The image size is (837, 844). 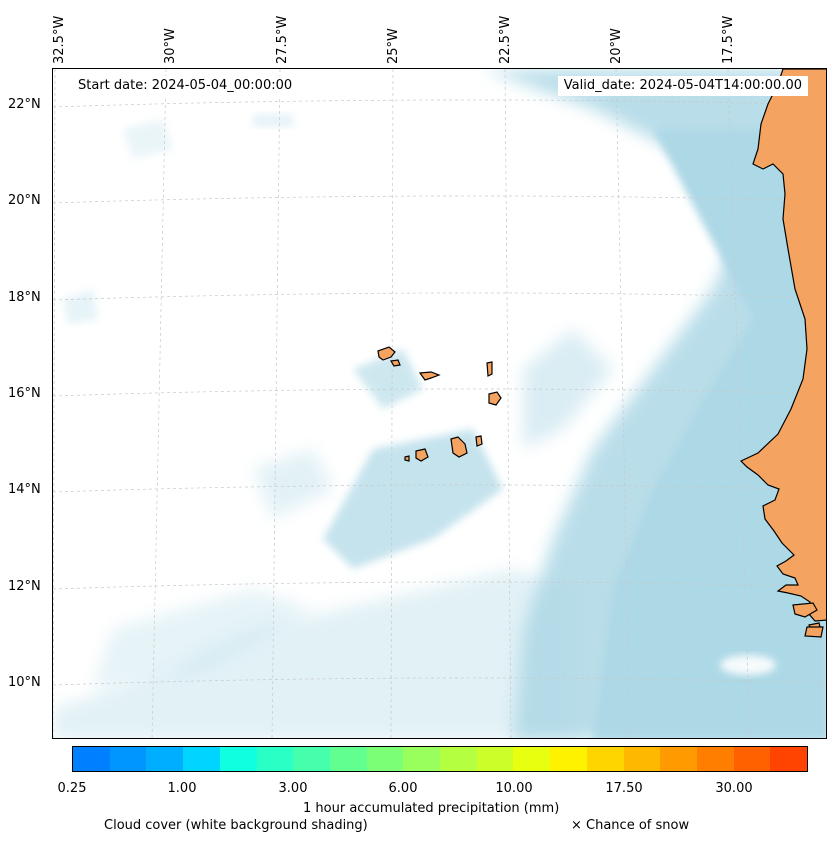 What do you see at coordinates (59, 39) in the screenshot?
I see `lon-label-32-5w: 32.5°W` at bounding box center [59, 39].